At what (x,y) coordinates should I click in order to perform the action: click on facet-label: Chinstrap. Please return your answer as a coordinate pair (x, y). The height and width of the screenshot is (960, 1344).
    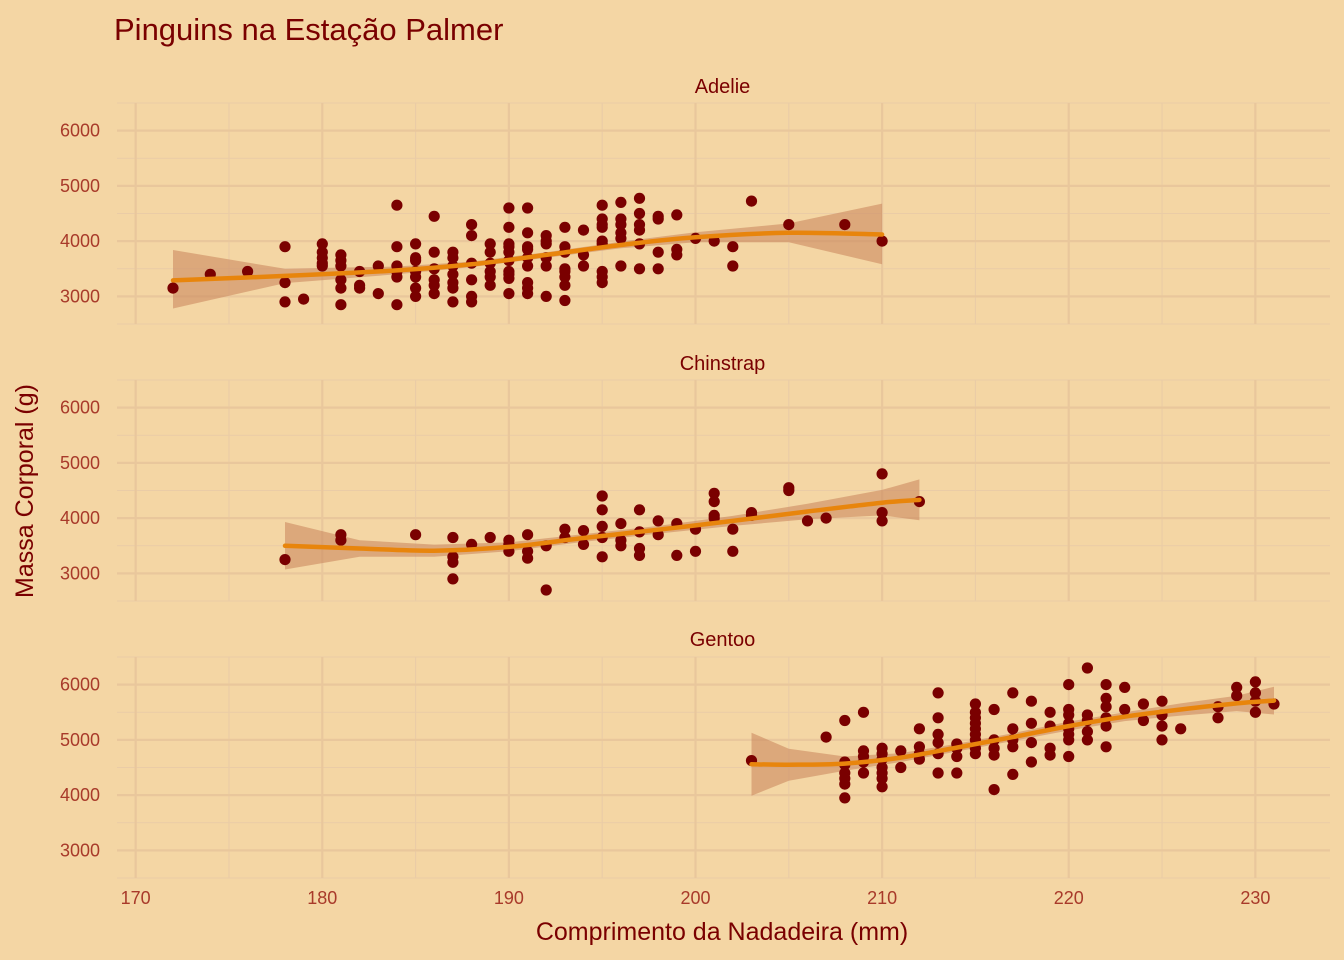
    Looking at the image, I should click on (723, 364).